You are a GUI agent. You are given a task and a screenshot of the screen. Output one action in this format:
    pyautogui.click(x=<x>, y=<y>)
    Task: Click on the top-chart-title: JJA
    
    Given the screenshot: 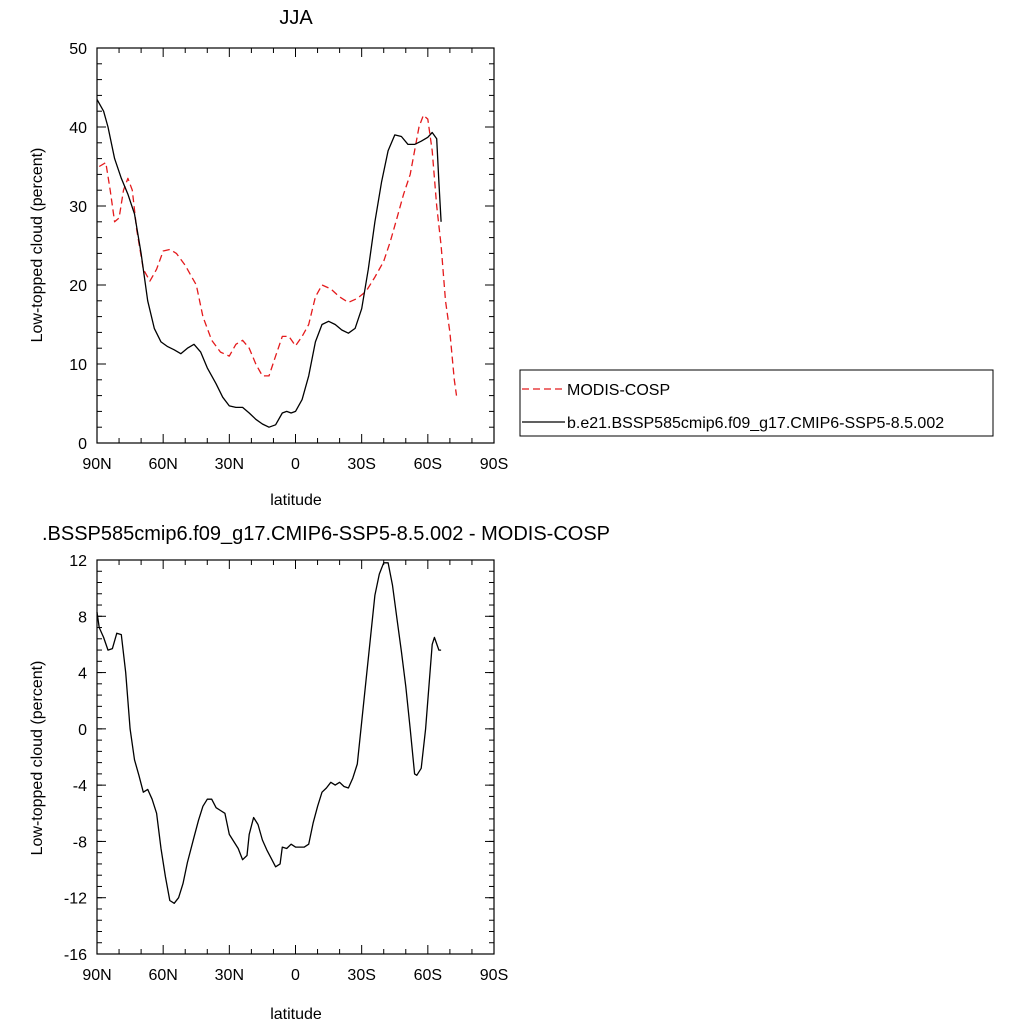 What is the action you would take?
    pyautogui.click(x=296, y=18)
    